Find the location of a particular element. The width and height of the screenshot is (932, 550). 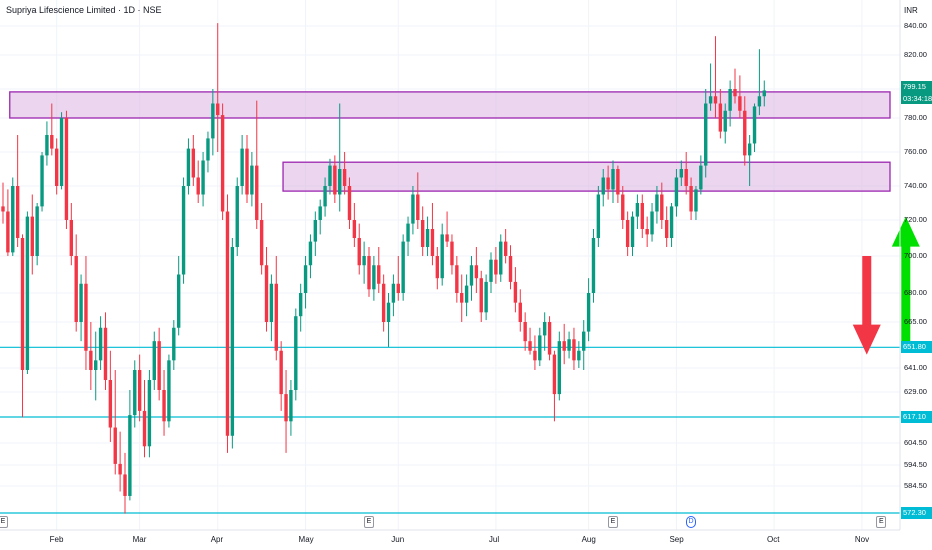

price-tick-label: 820.00 is located at coordinates (915, 54).